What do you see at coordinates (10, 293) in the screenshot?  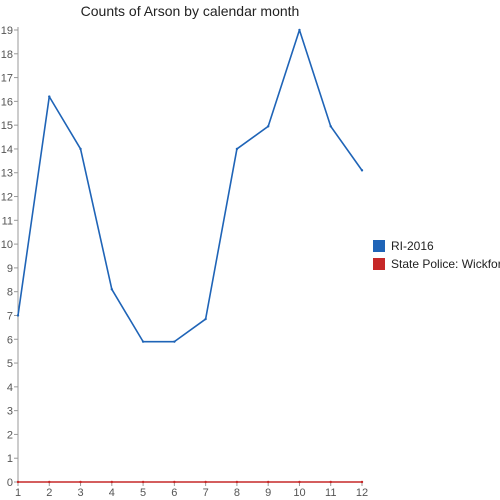 I see `y-tick-label: 8` at bounding box center [10, 293].